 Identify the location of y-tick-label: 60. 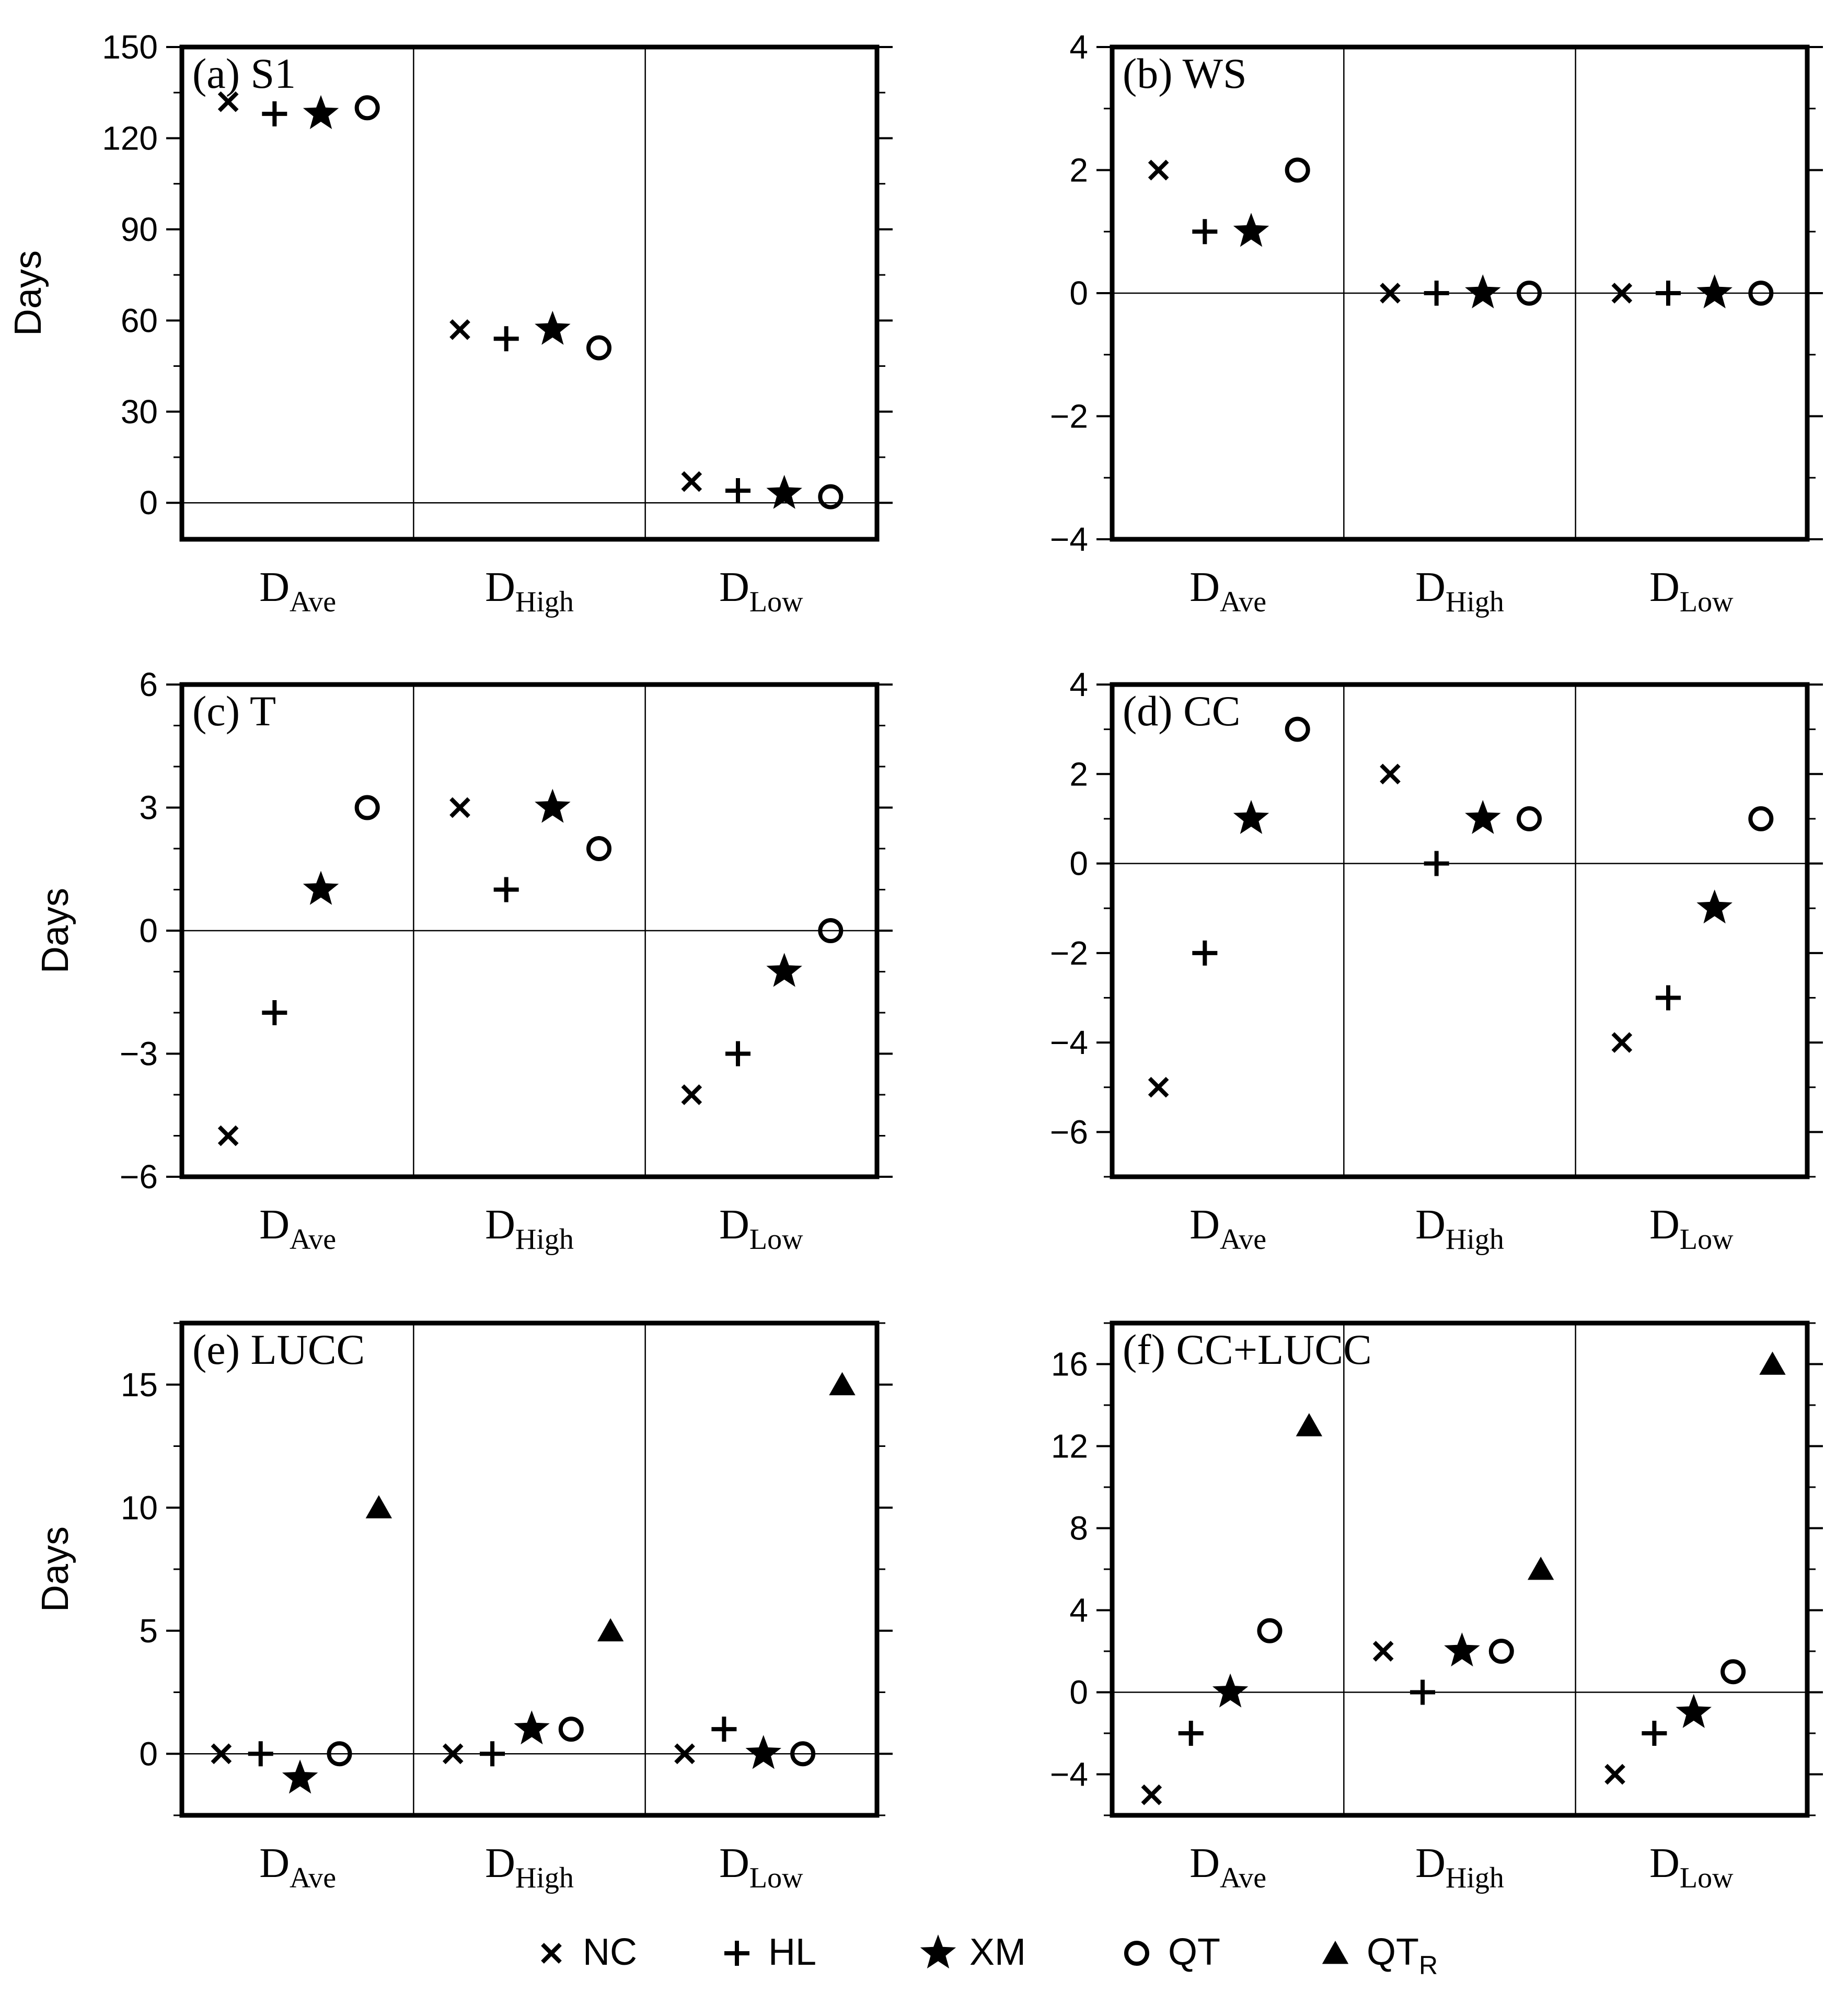
(139, 320).